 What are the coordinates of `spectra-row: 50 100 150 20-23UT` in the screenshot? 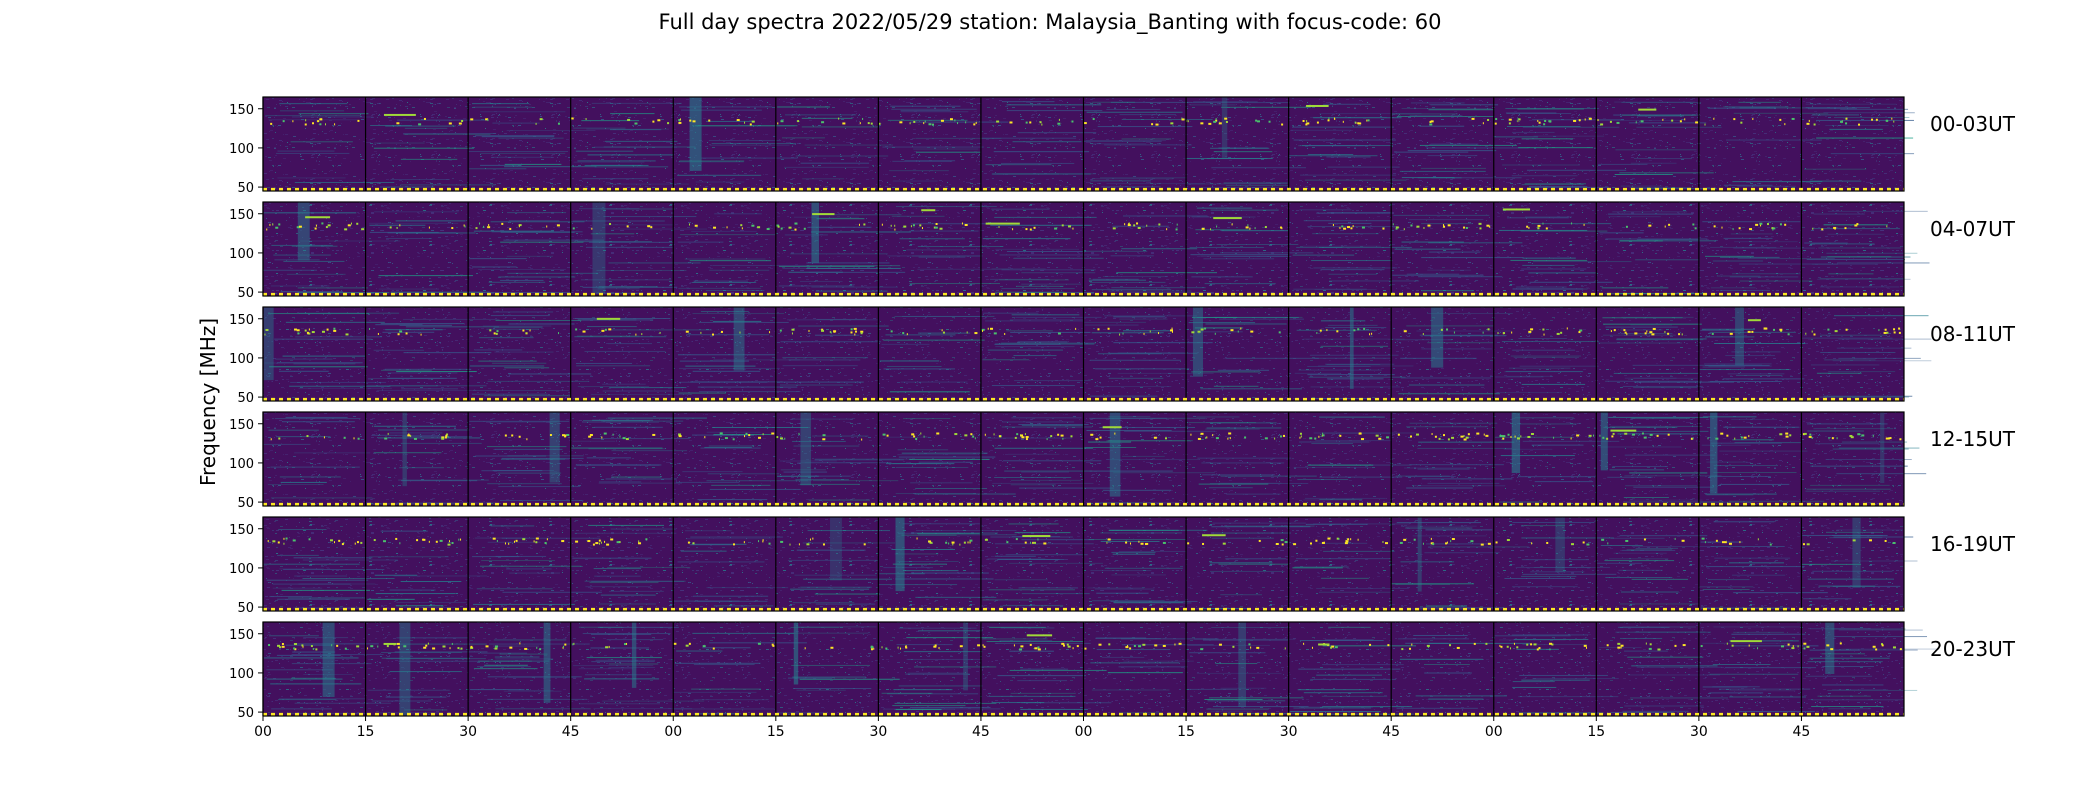 It's located at (1122, 671).